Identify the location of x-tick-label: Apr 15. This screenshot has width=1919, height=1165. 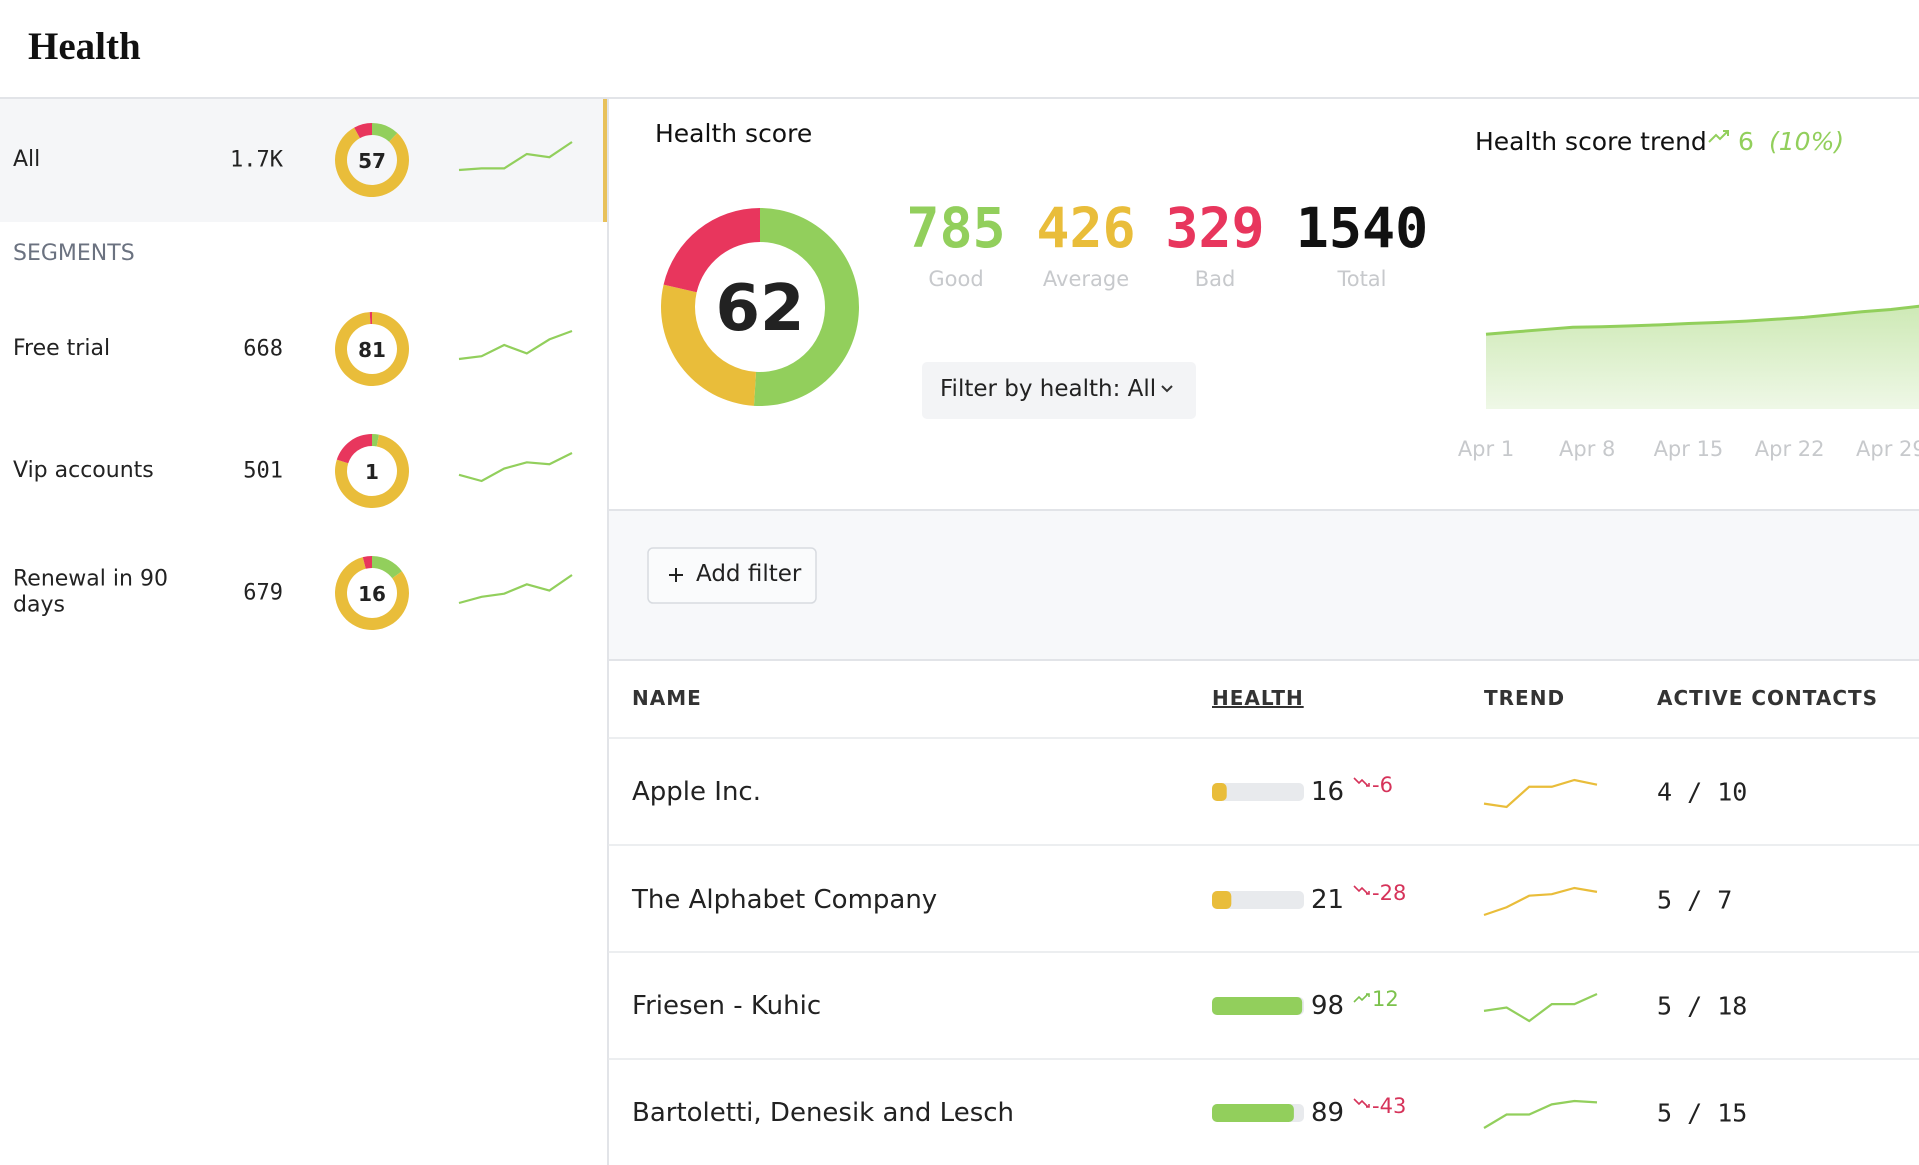
(1689, 449).